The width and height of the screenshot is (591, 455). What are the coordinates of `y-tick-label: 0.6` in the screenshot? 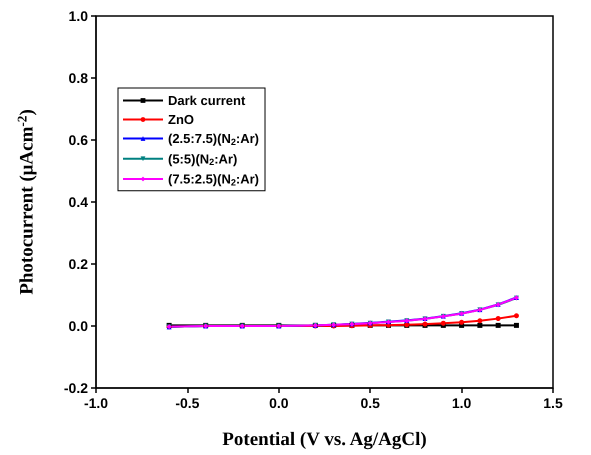 It's located at (78, 140).